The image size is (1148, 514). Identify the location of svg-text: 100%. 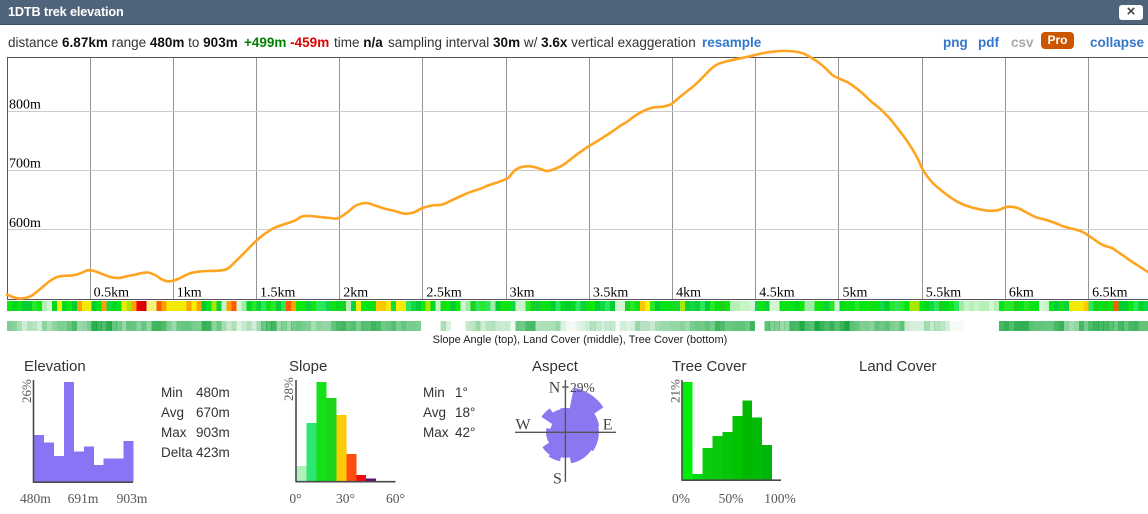
(780, 498).